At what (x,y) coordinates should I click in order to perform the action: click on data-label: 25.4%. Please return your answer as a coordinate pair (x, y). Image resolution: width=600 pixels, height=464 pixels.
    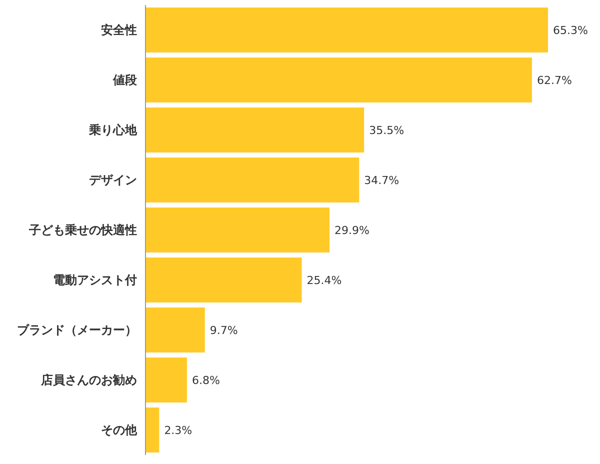
    Looking at the image, I should click on (324, 280).